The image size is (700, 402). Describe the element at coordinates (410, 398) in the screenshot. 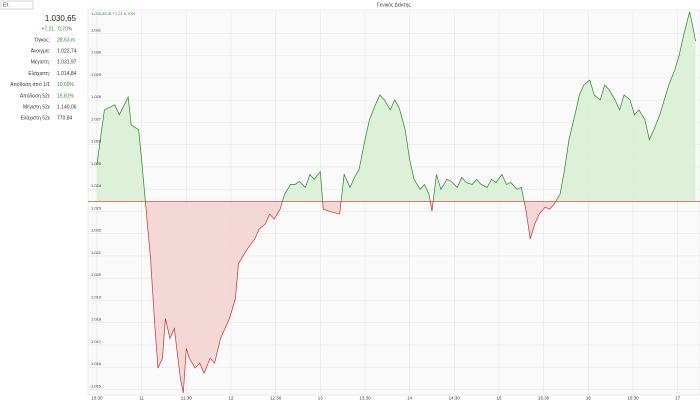

I see `x-tick-label: 14` at that location.